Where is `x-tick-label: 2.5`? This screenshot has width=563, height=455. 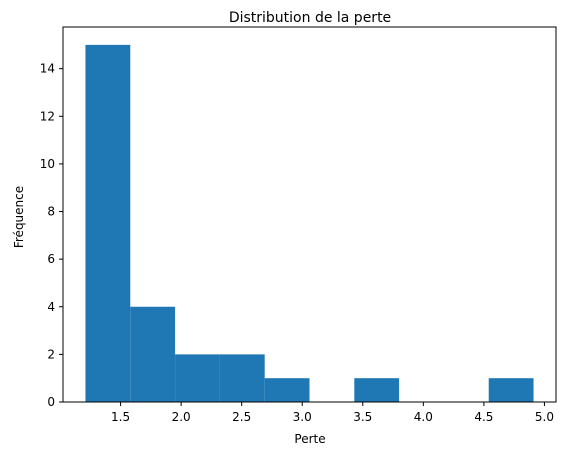 x-tick-label: 2.5 is located at coordinates (241, 417).